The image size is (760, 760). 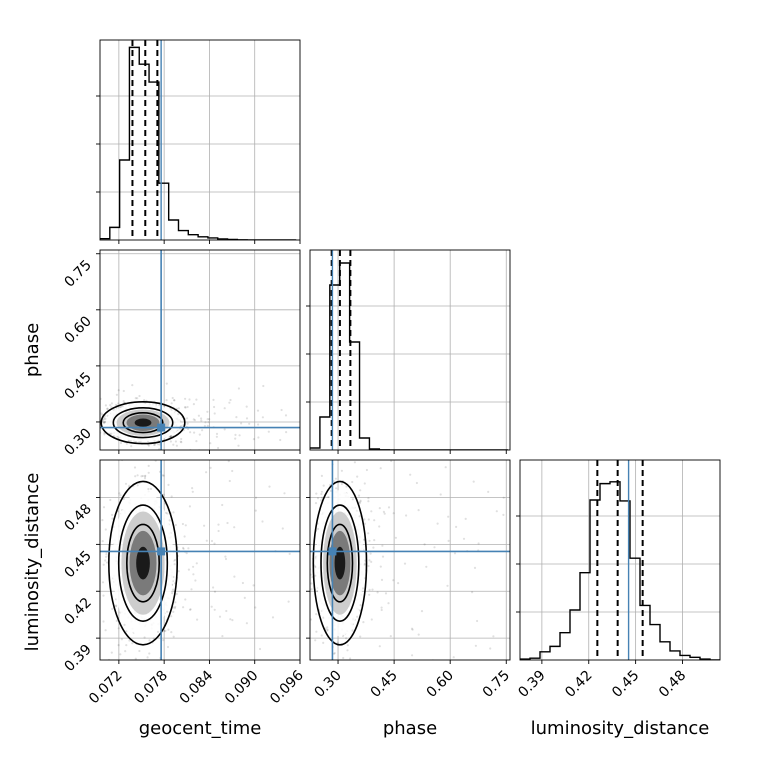 I want to click on x-tick-label: 0.078, so click(x=151, y=688).